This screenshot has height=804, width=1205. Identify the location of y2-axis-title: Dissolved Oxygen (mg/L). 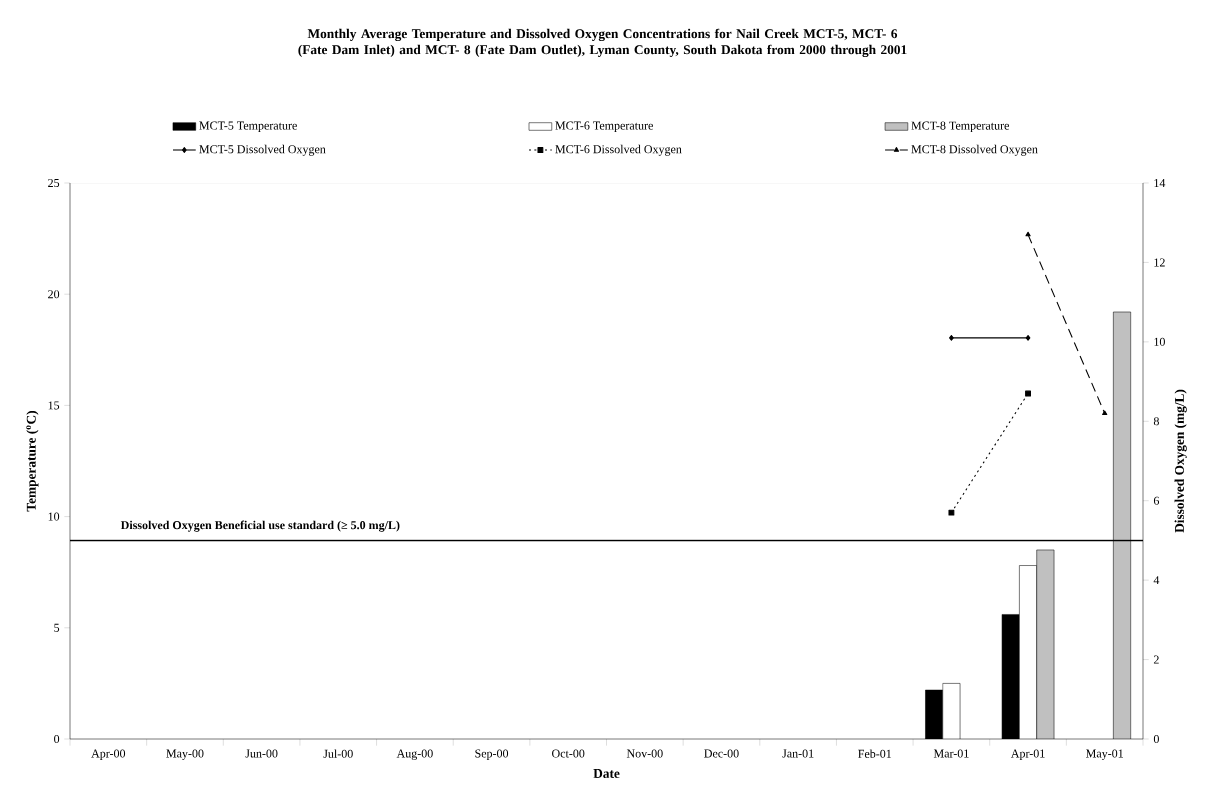
(1180, 461).